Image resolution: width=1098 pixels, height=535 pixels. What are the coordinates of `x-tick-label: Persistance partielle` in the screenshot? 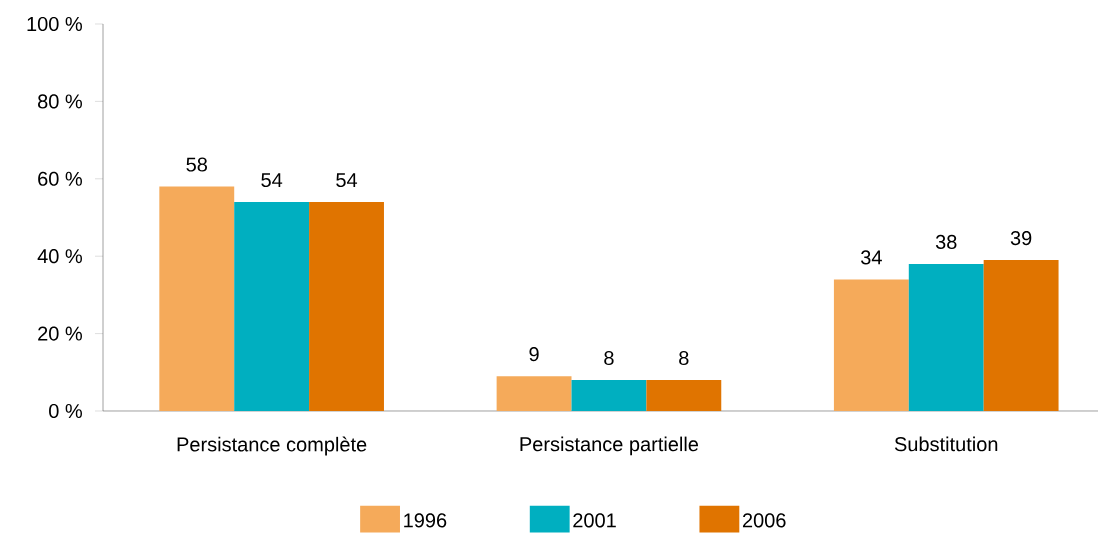 It's located at (609, 446).